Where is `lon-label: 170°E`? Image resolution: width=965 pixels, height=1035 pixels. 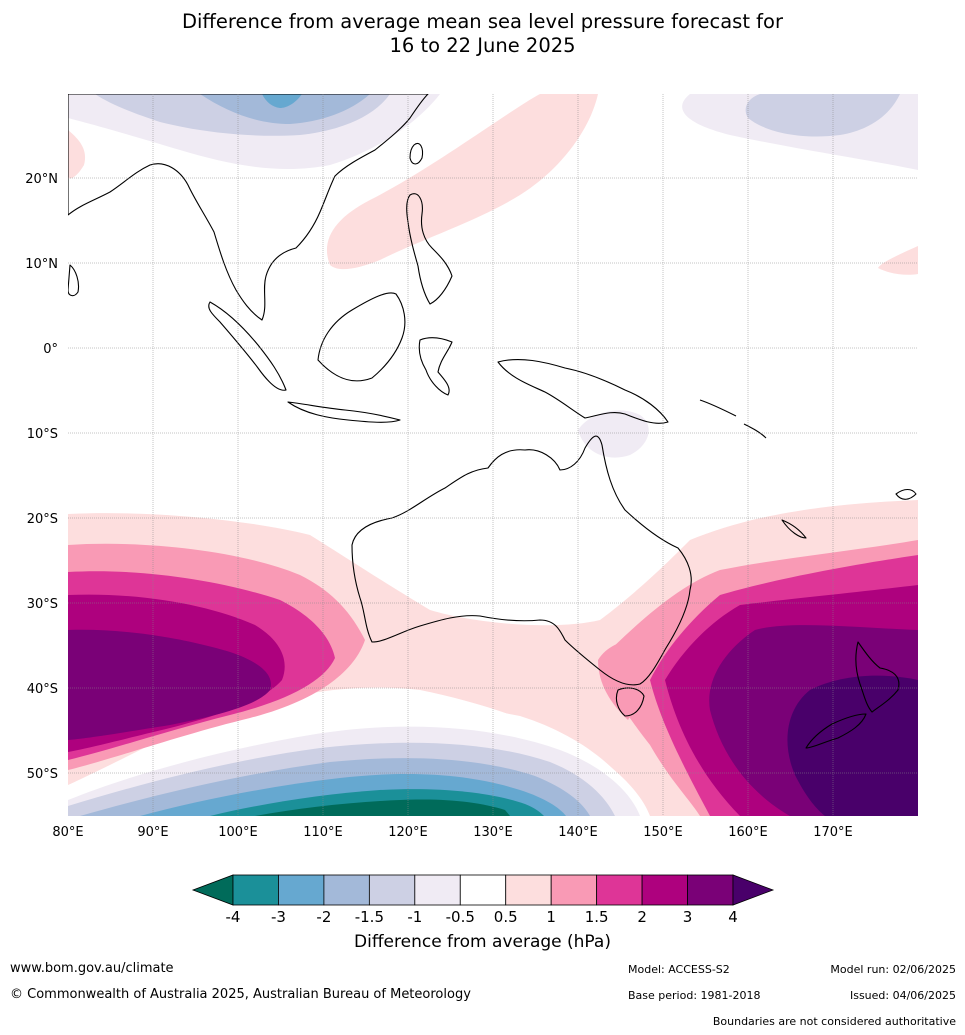
lon-label: 170°E is located at coordinates (833, 832).